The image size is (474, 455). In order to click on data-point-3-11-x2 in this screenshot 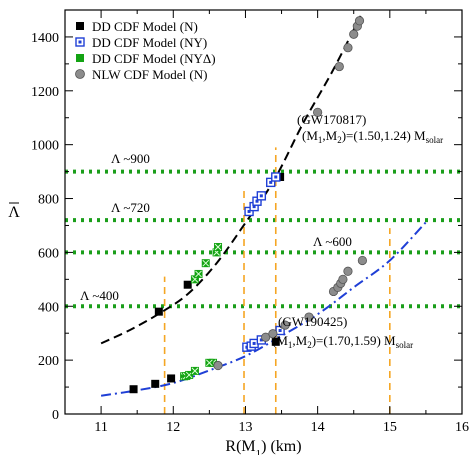, I will do `click(218, 247)`.